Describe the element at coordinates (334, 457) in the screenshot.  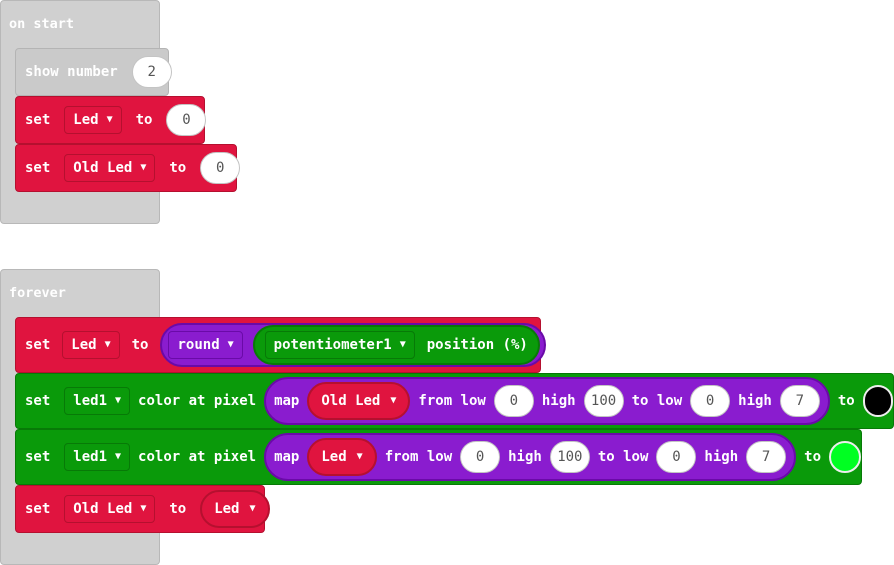
I see `led-reporter-label: Led` at that location.